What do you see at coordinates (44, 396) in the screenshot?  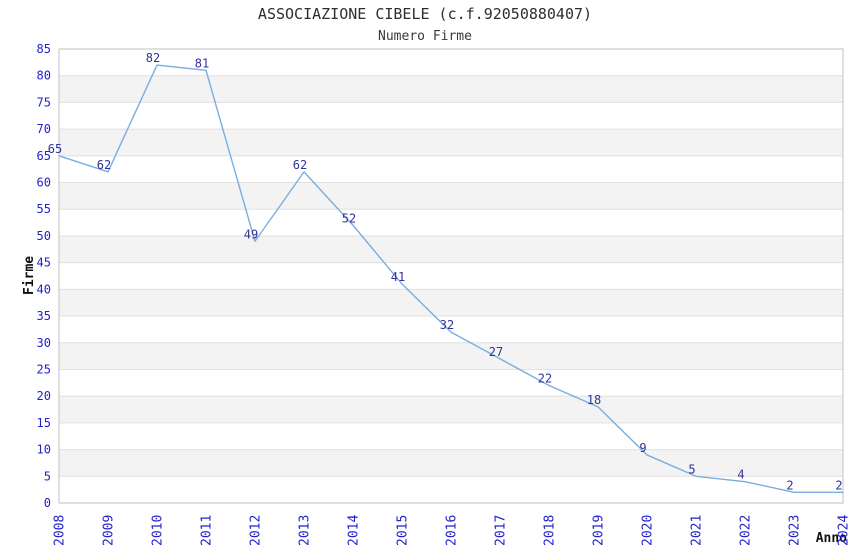 I see `y-tick-label: 20` at bounding box center [44, 396].